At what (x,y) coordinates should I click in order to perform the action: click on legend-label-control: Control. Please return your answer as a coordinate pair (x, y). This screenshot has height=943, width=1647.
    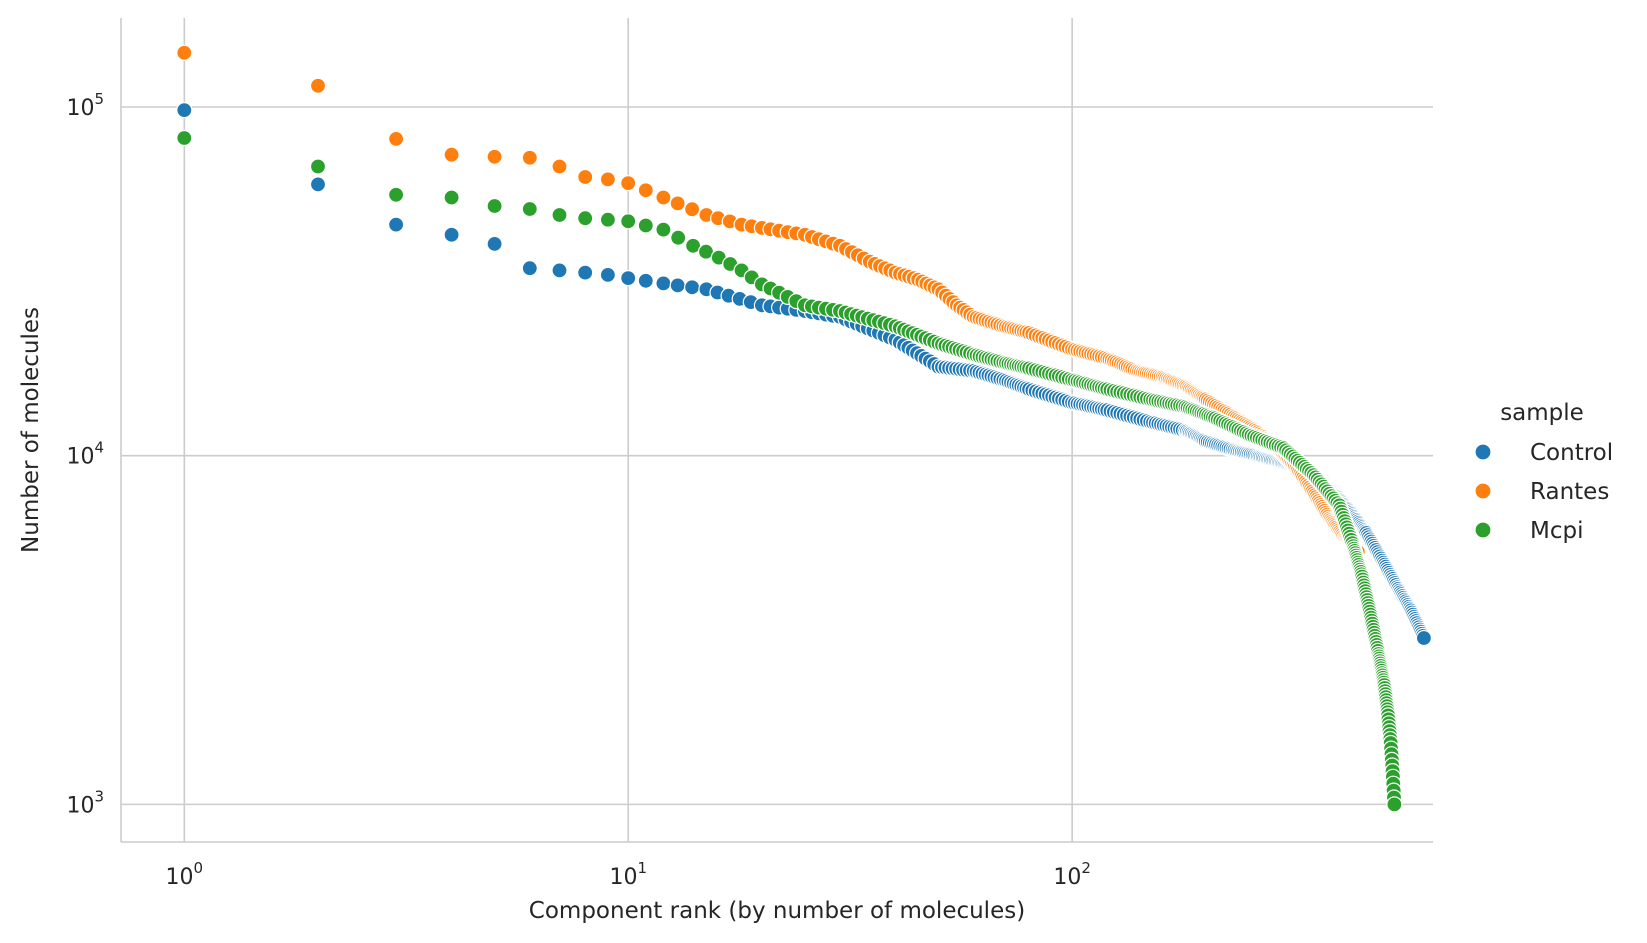
    Looking at the image, I should click on (1571, 453).